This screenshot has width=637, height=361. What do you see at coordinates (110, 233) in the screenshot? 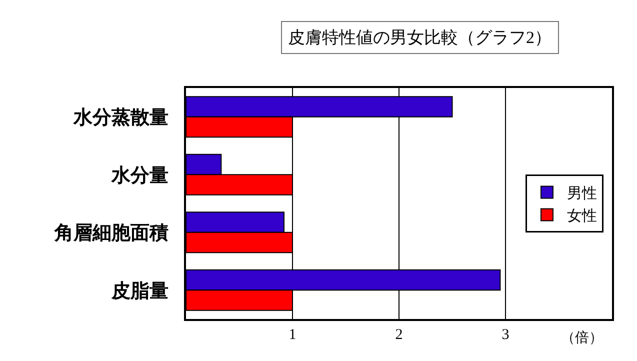
I see `y-tick-label: 角層細胞面積` at bounding box center [110, 233].